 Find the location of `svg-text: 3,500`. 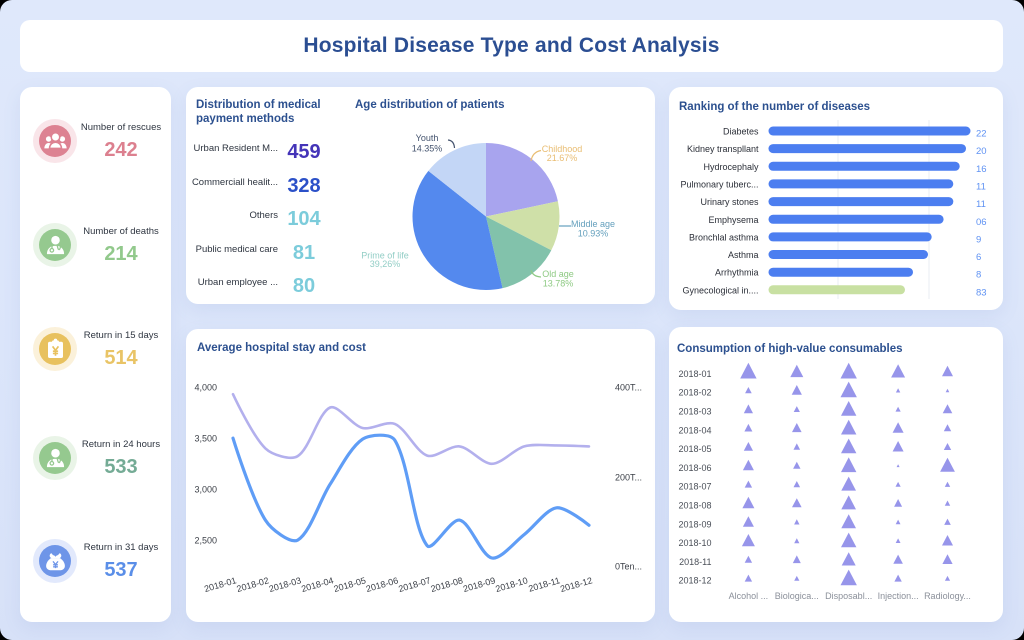

svg-text: 3,500 is located at coordinates (205, 439).